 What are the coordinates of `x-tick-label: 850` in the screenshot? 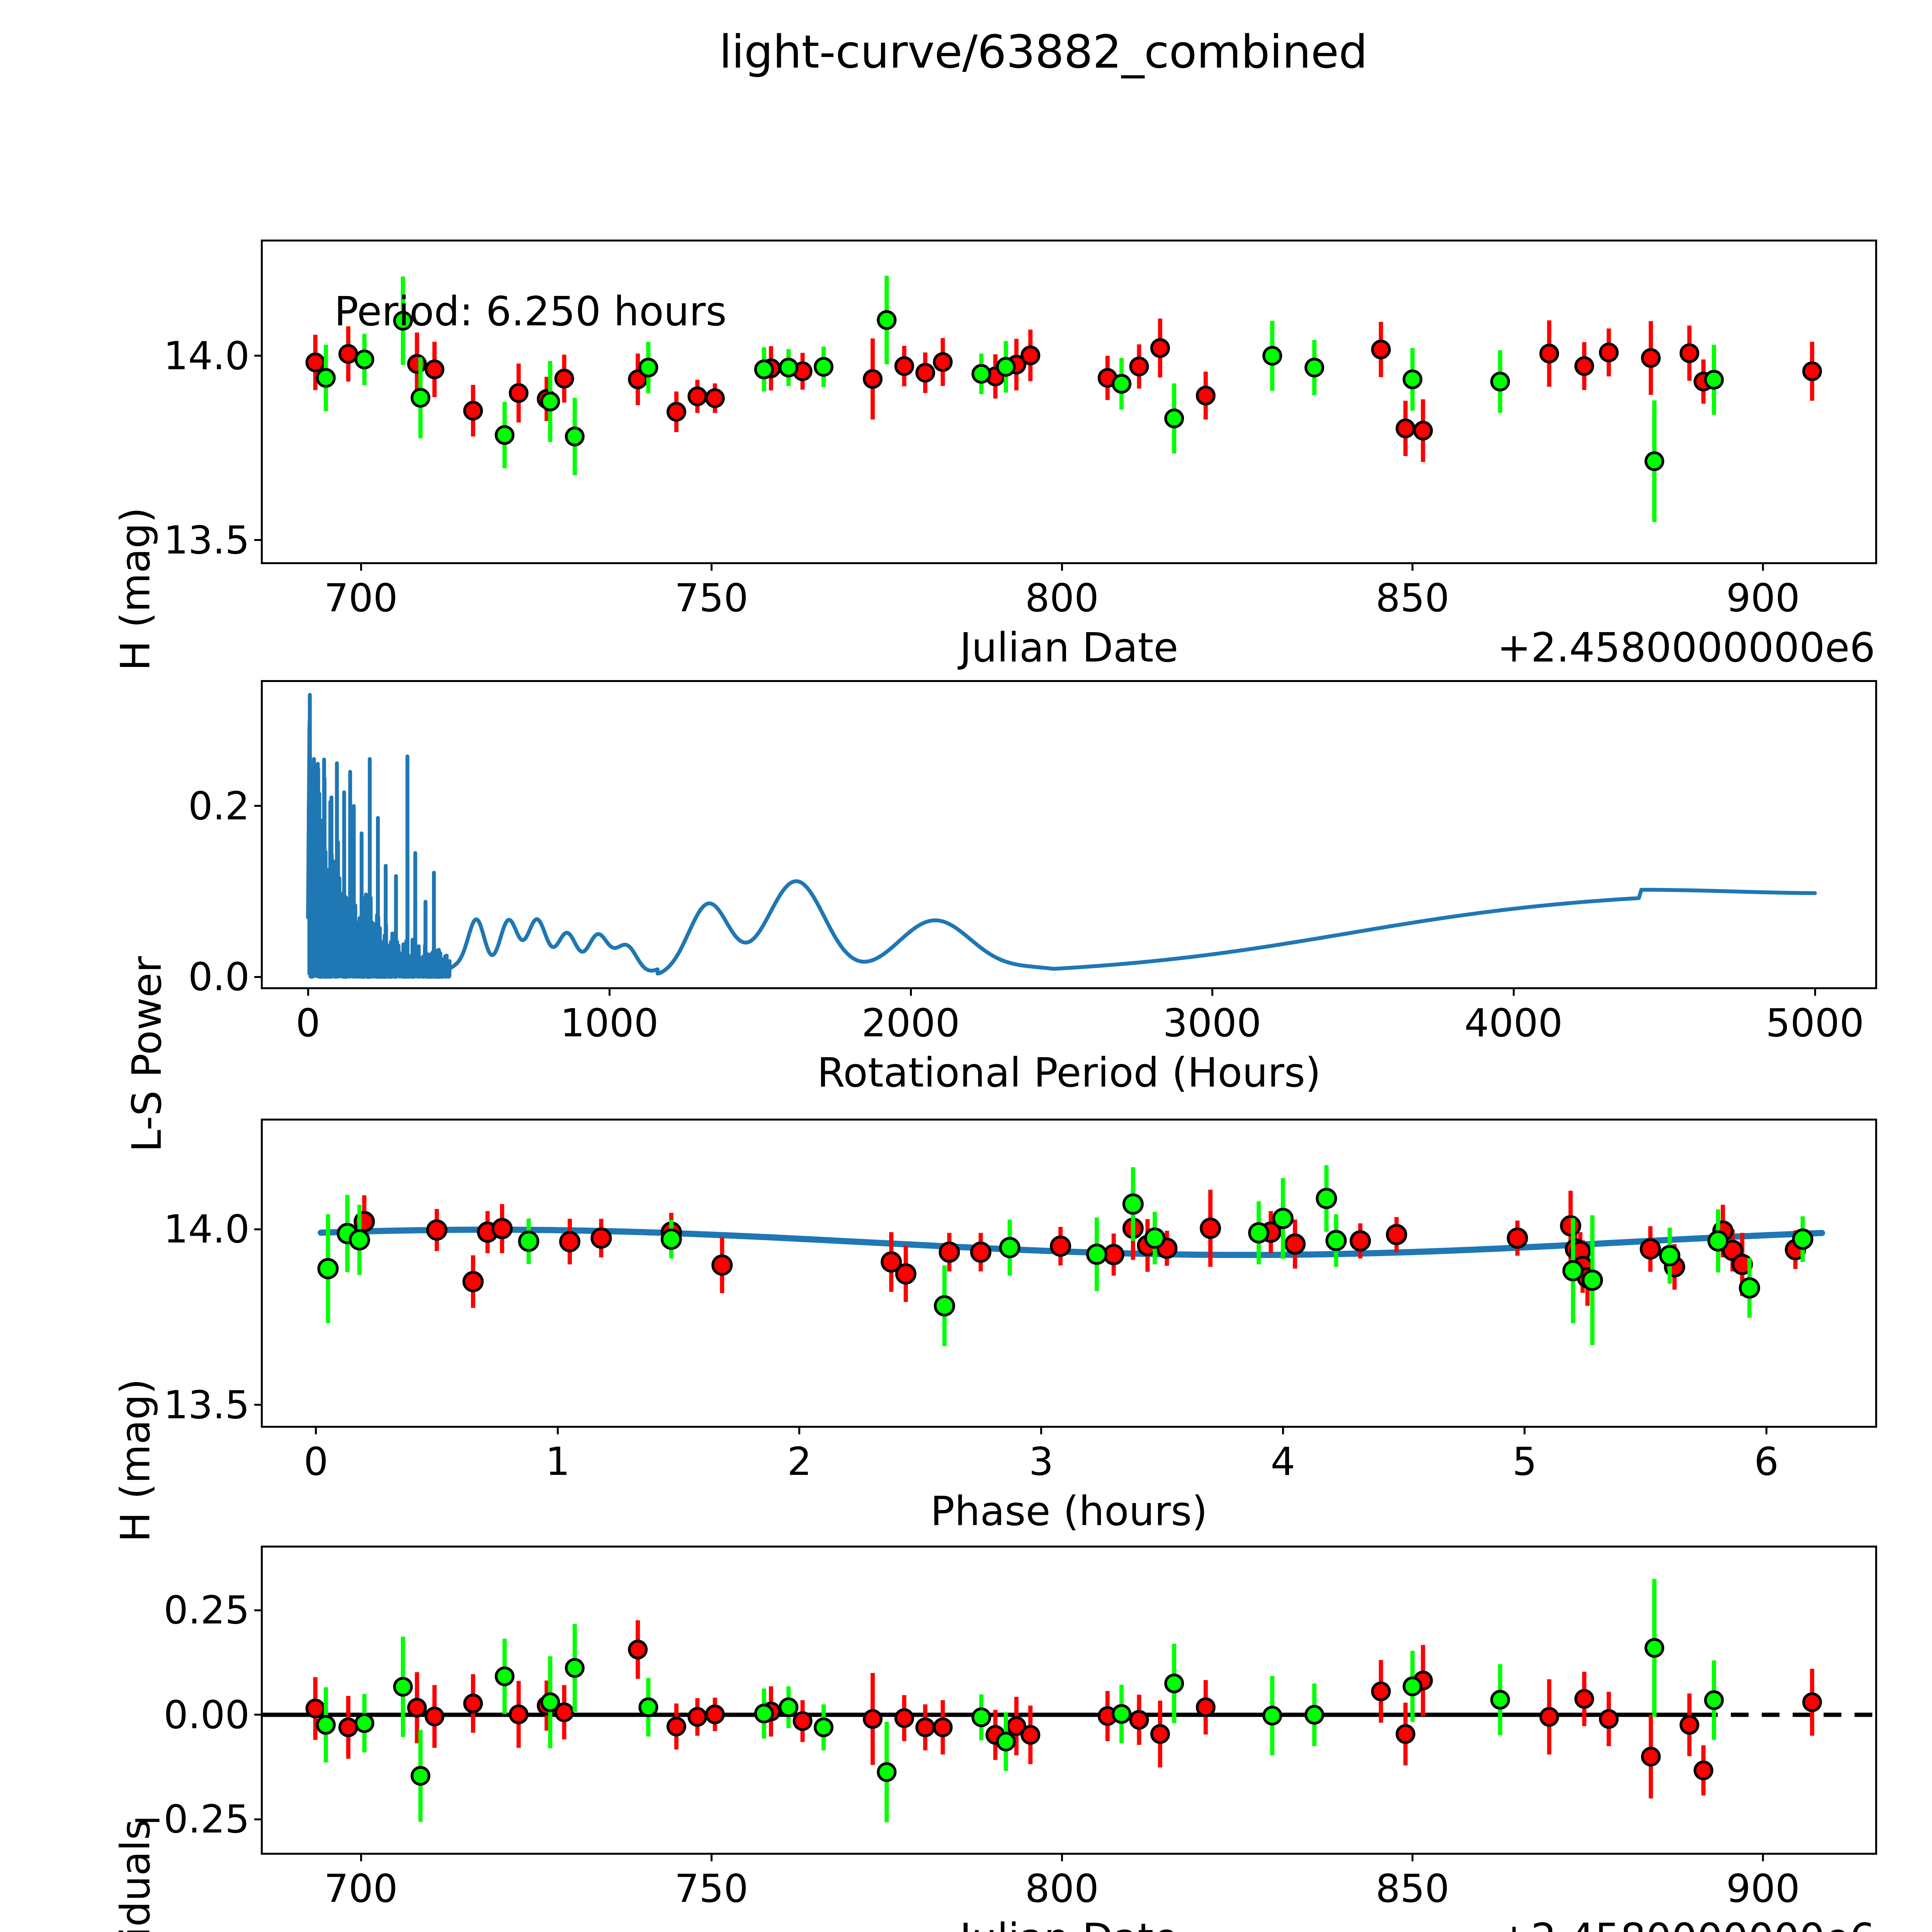 It's located at (1412, 1888).